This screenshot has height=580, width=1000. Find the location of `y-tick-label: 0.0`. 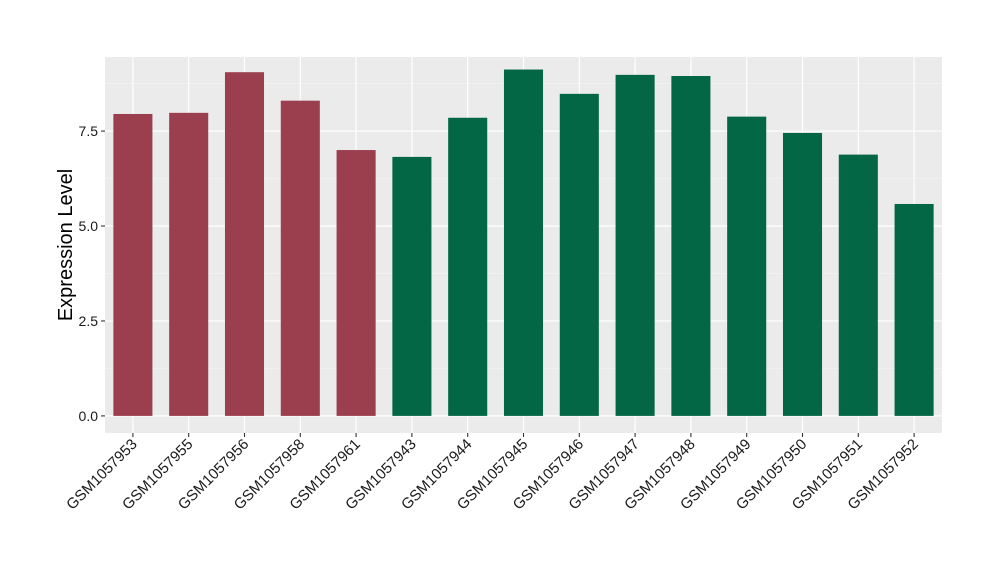

y-tick-label: 0.0 is located at coordinates (89, 416).